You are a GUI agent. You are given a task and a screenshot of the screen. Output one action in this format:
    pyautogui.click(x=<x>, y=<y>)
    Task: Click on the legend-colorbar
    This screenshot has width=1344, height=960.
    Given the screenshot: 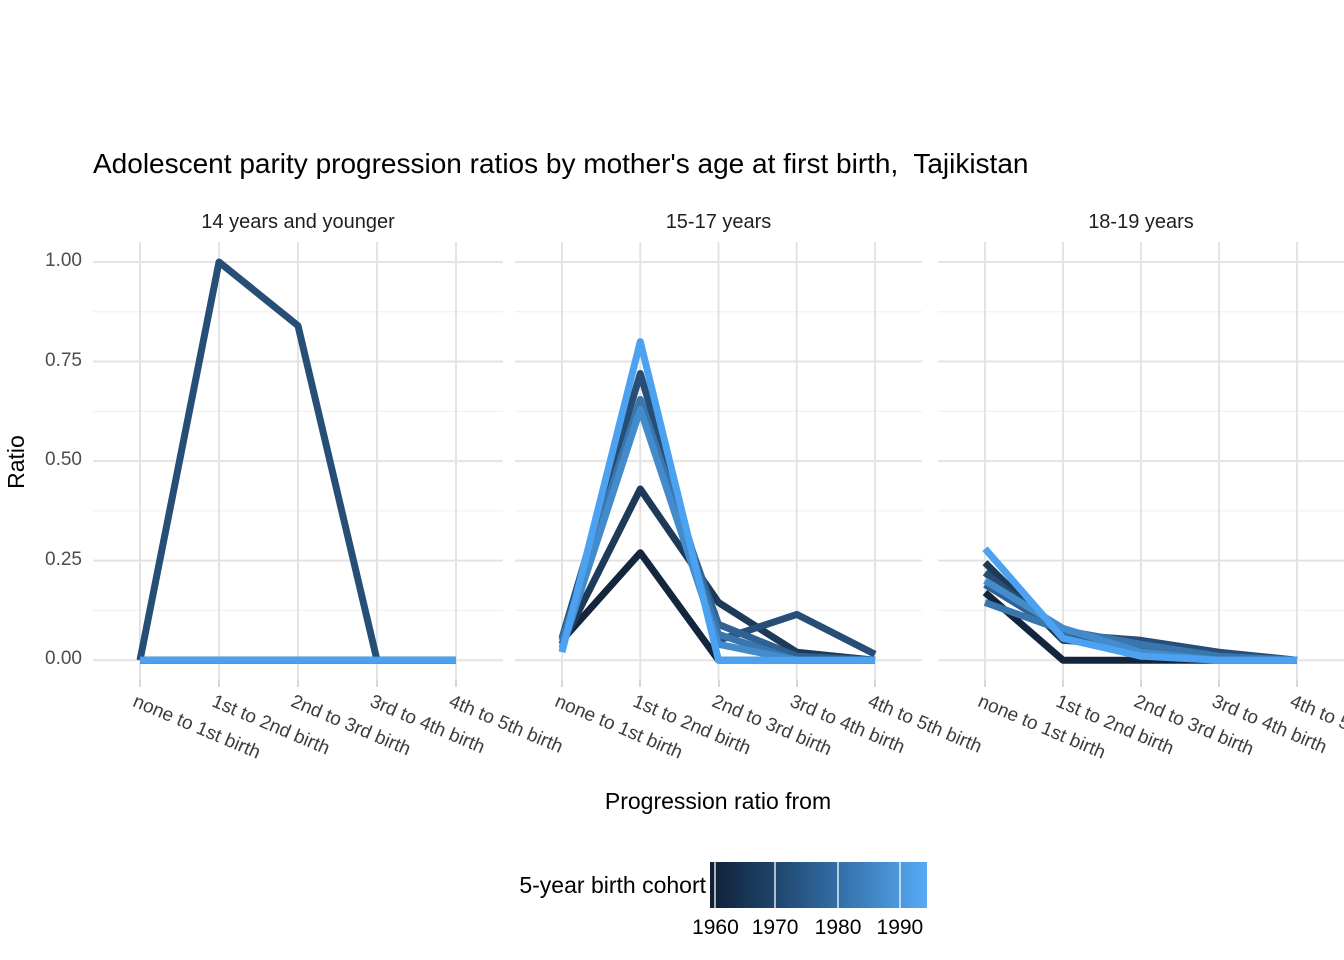 What is the action you would take?
    pyautogui.click(x=818, y=885)
    